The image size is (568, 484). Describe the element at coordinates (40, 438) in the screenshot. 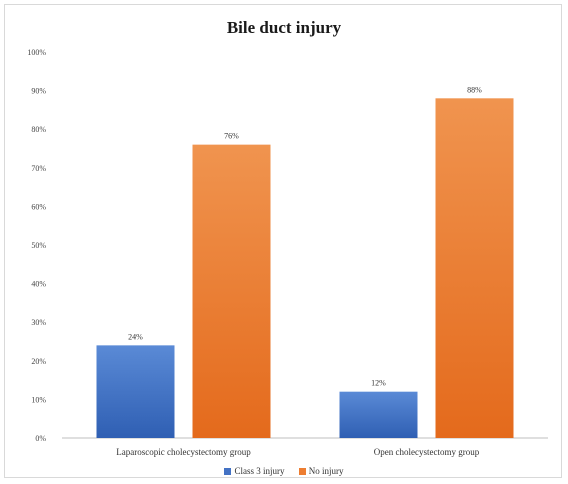

I see `y-tick-label: 0%` at that location.